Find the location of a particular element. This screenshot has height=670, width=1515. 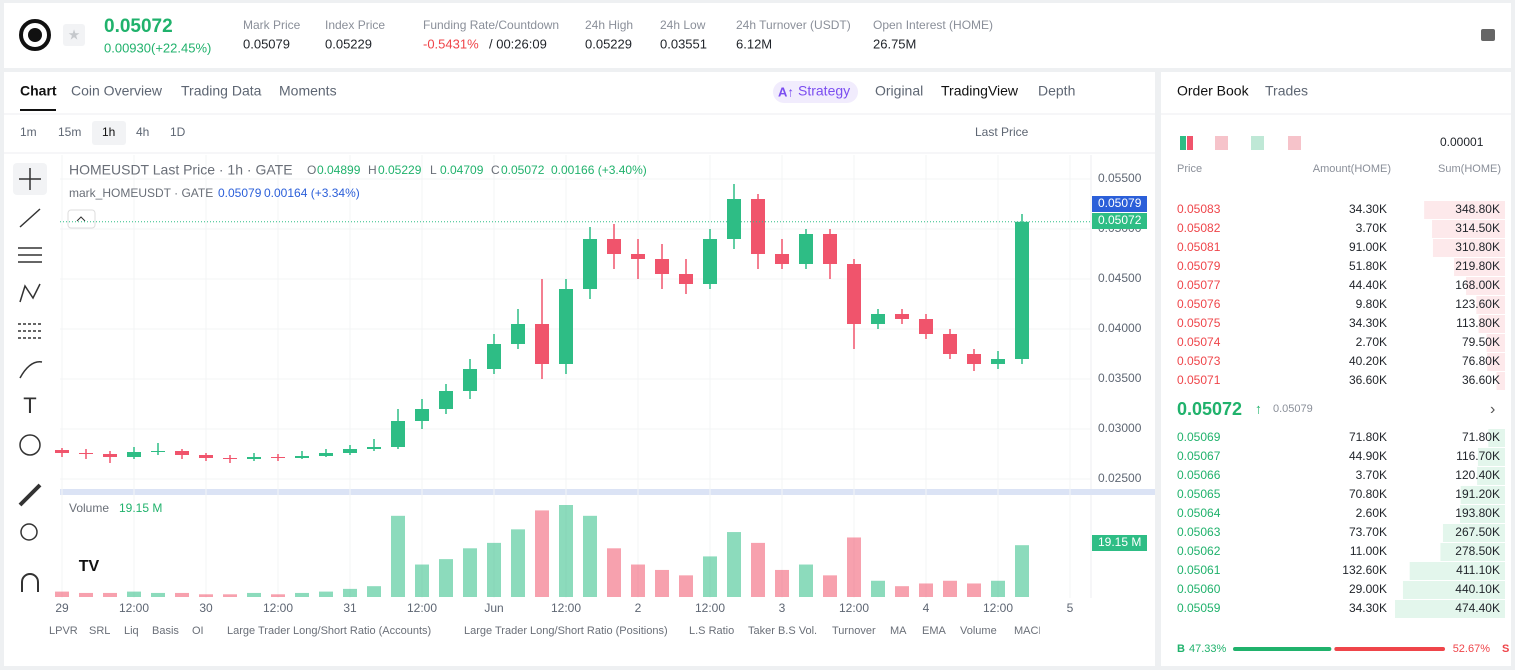

interval: 15m is located at coordinates (69, 132).